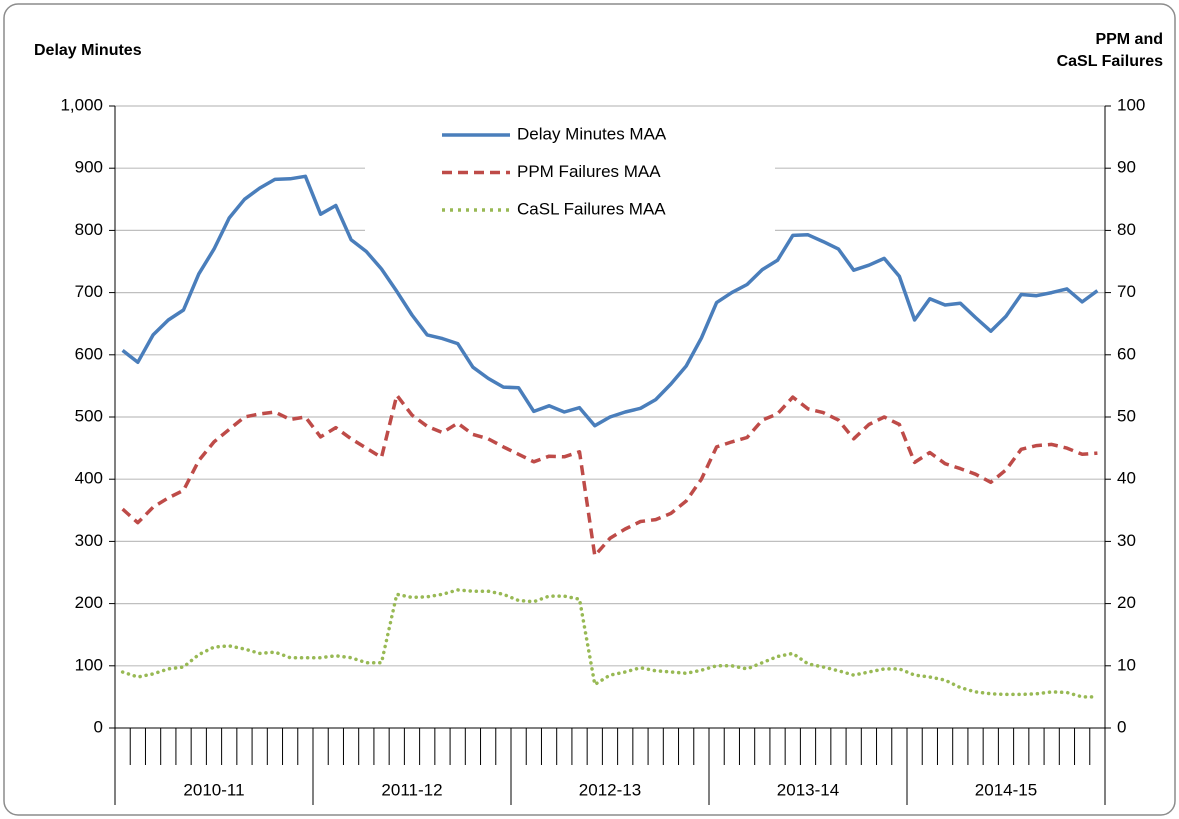  Describe the element at coordinates (1126, 602) in the screenshot. I see `y2-tick-label: 20` at that location.